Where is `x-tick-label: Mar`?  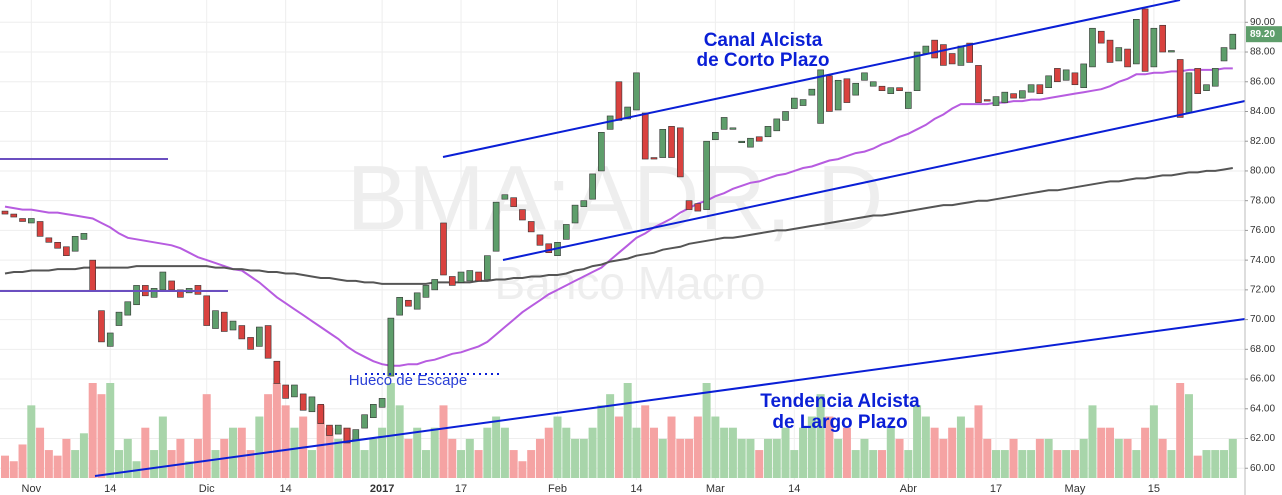
x-tick-label: Mar is located at coordinates (715, 489).